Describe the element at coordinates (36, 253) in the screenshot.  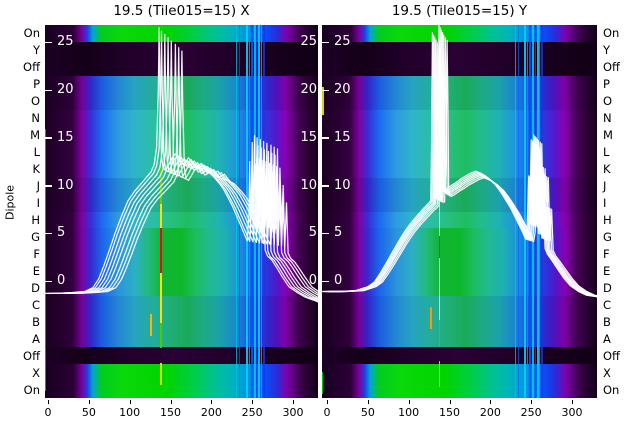
I see `dipole-label: F` at that location.